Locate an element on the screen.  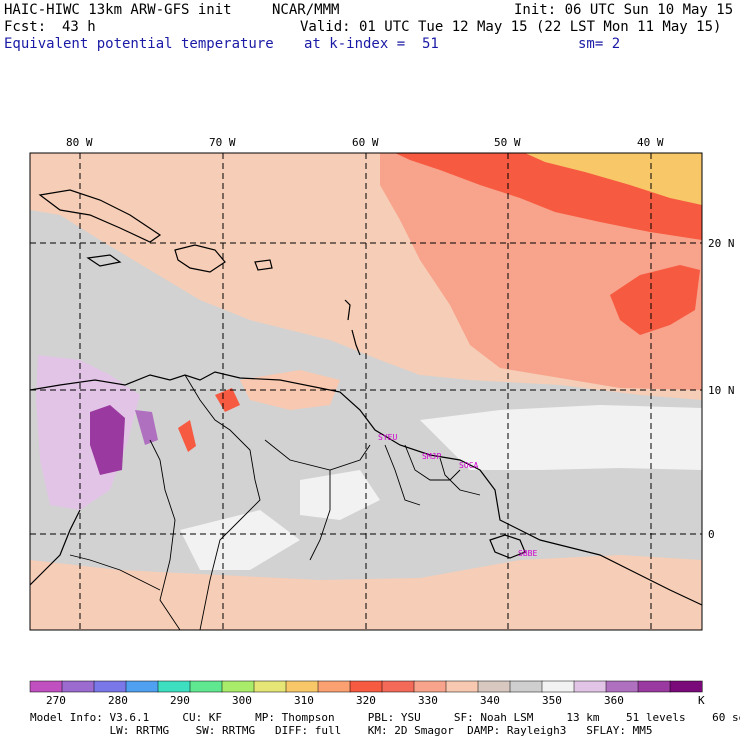
lon-label-60w: 60 W is located at coordinates (365, 142).